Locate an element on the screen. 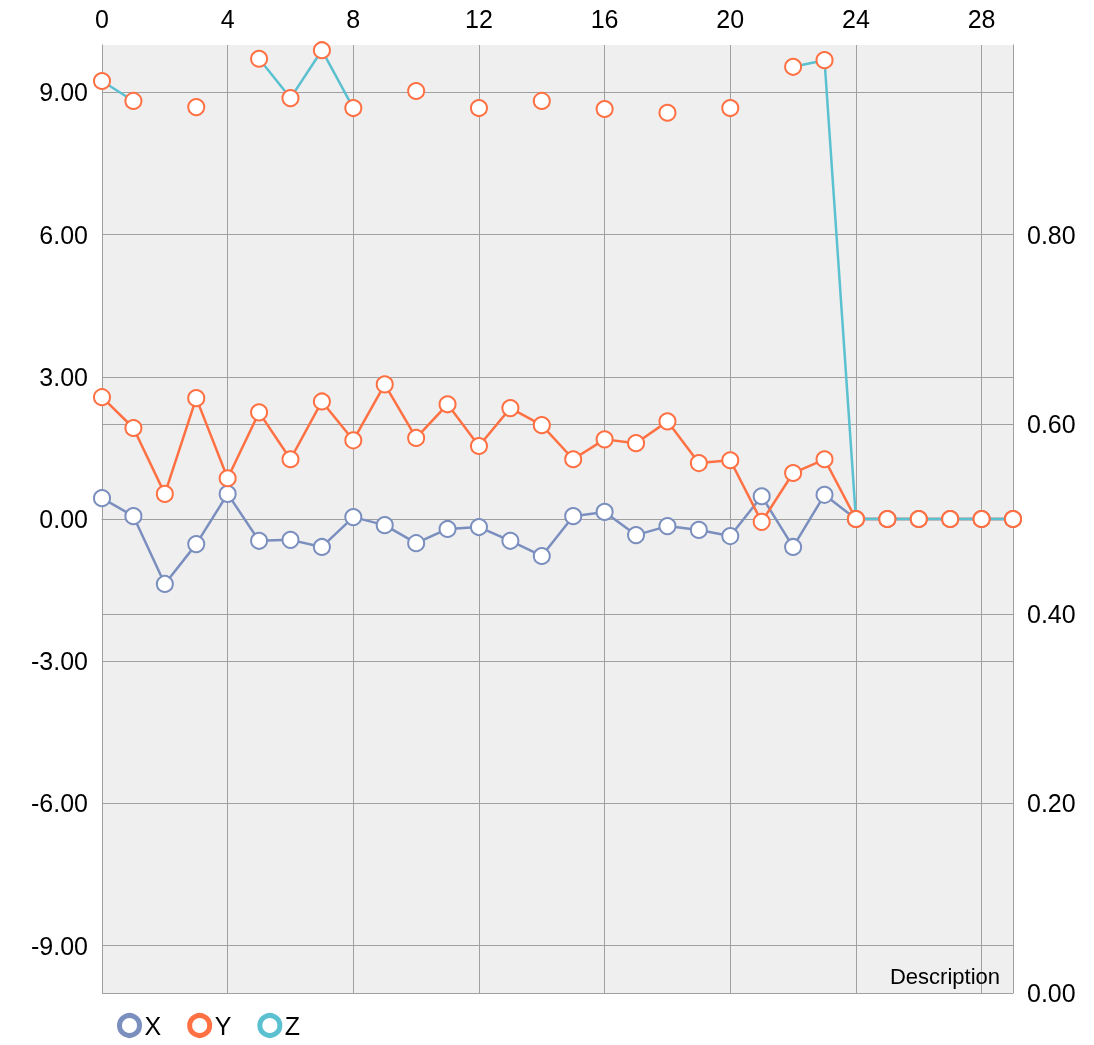 The height and width of the screenshot is (1045, 1094). x-tick-label: 28 is located at coordinates (981, 18).